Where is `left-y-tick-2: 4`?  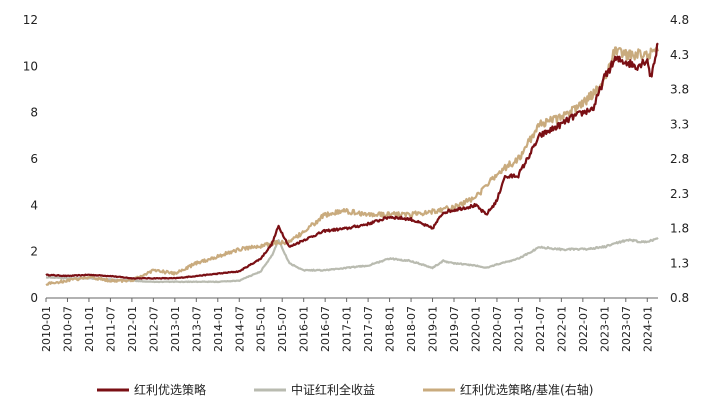
left-y-tick-2: 4 is located at coordinates (34, 205).